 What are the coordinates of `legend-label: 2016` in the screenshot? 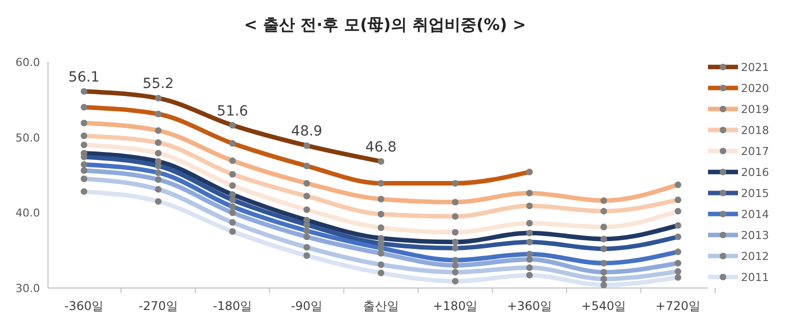 It's located at (755, 172).